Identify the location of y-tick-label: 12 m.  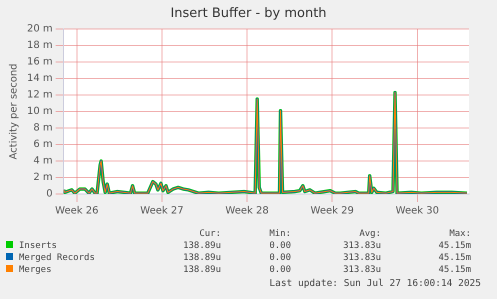
(39, 95).